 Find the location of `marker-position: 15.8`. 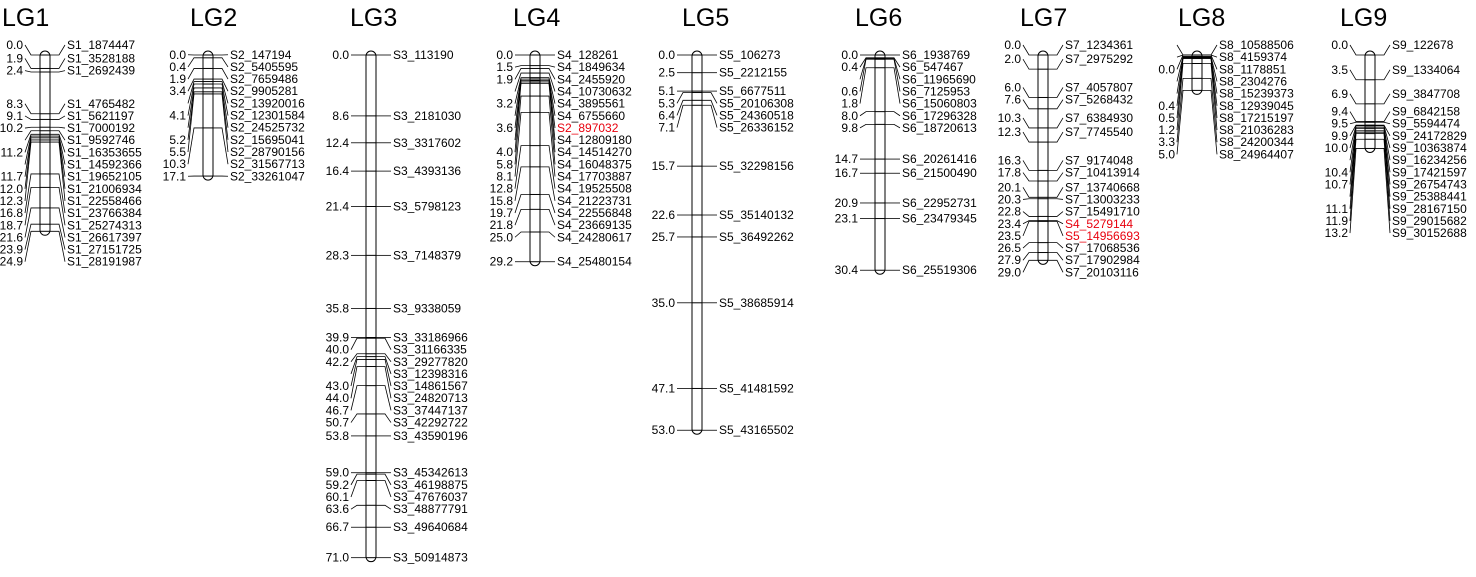

marker-position: 15.8 is located at coordinates (502, 201).